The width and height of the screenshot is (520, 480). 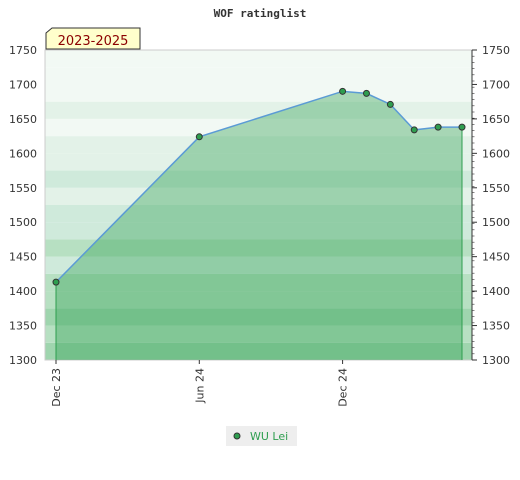 I want to click on y-tick-label-left: 1550, so click(x=23, y=188).